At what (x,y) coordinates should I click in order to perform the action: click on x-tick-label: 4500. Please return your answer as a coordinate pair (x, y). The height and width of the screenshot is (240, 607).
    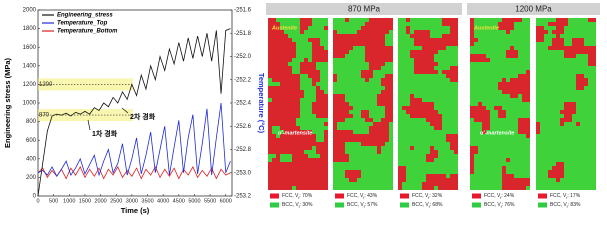
    Looking at the image, I should click on (179, 201).